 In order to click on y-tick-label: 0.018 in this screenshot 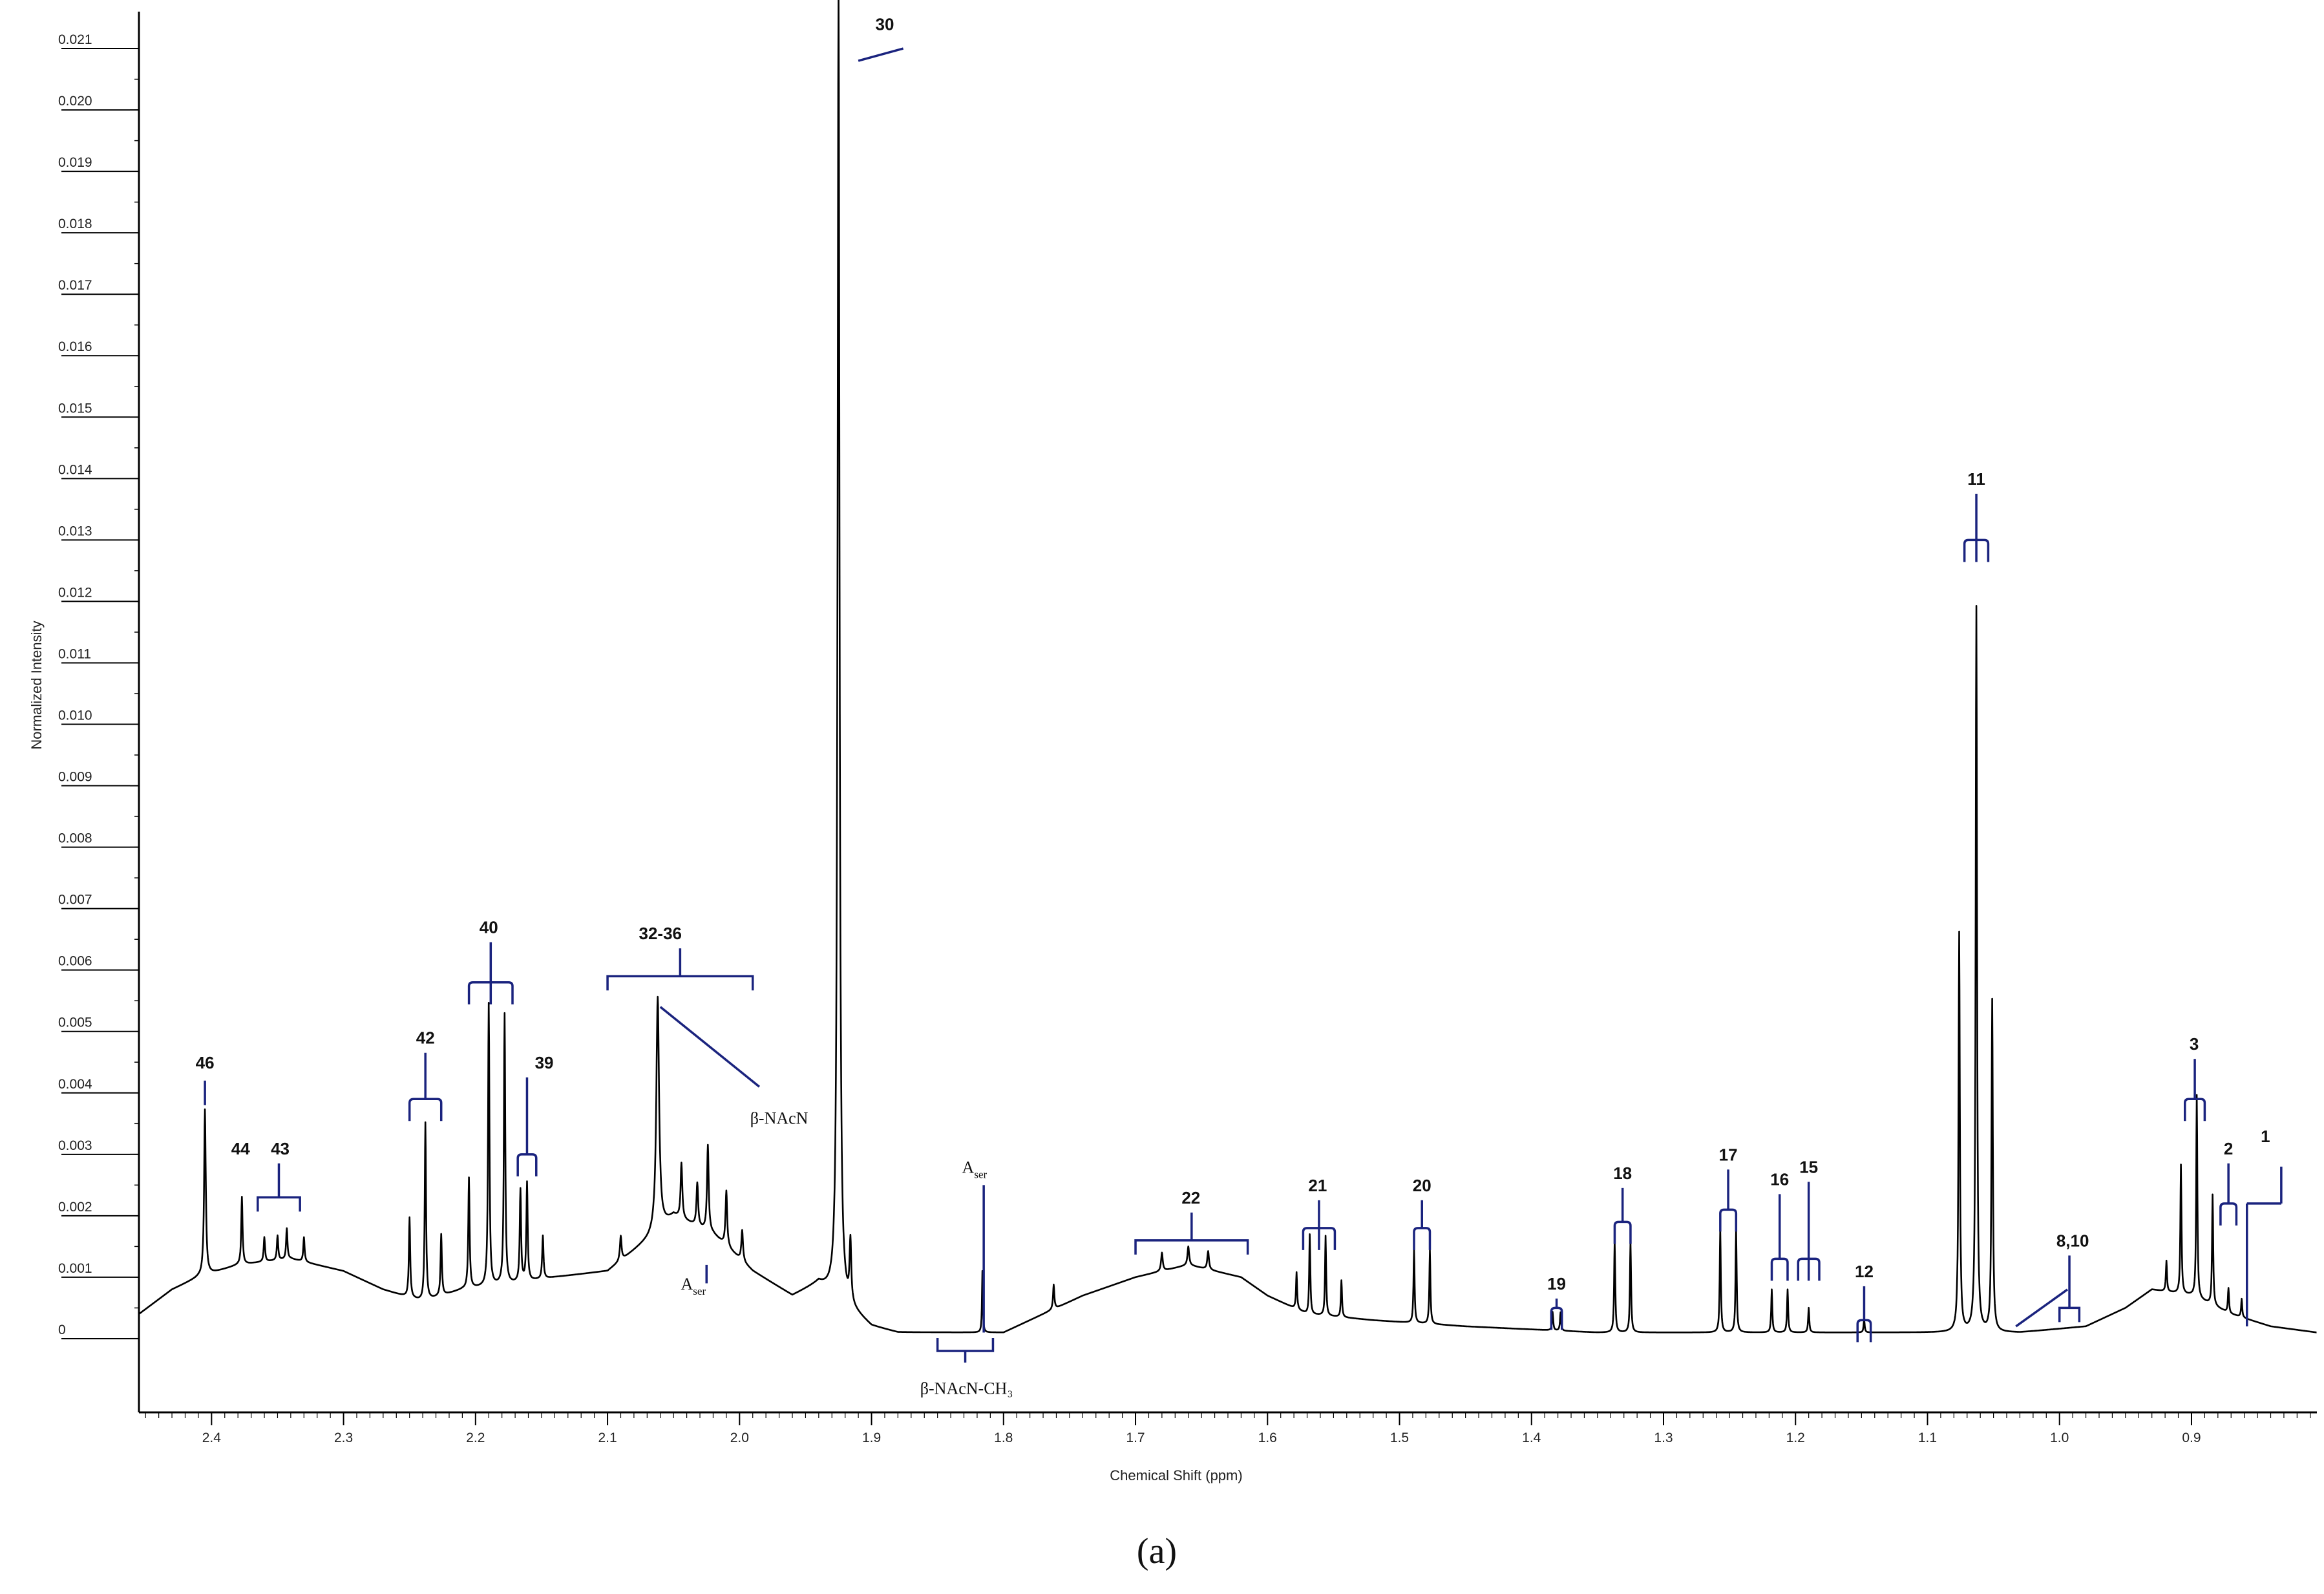, I will do `click(75, 224)`.